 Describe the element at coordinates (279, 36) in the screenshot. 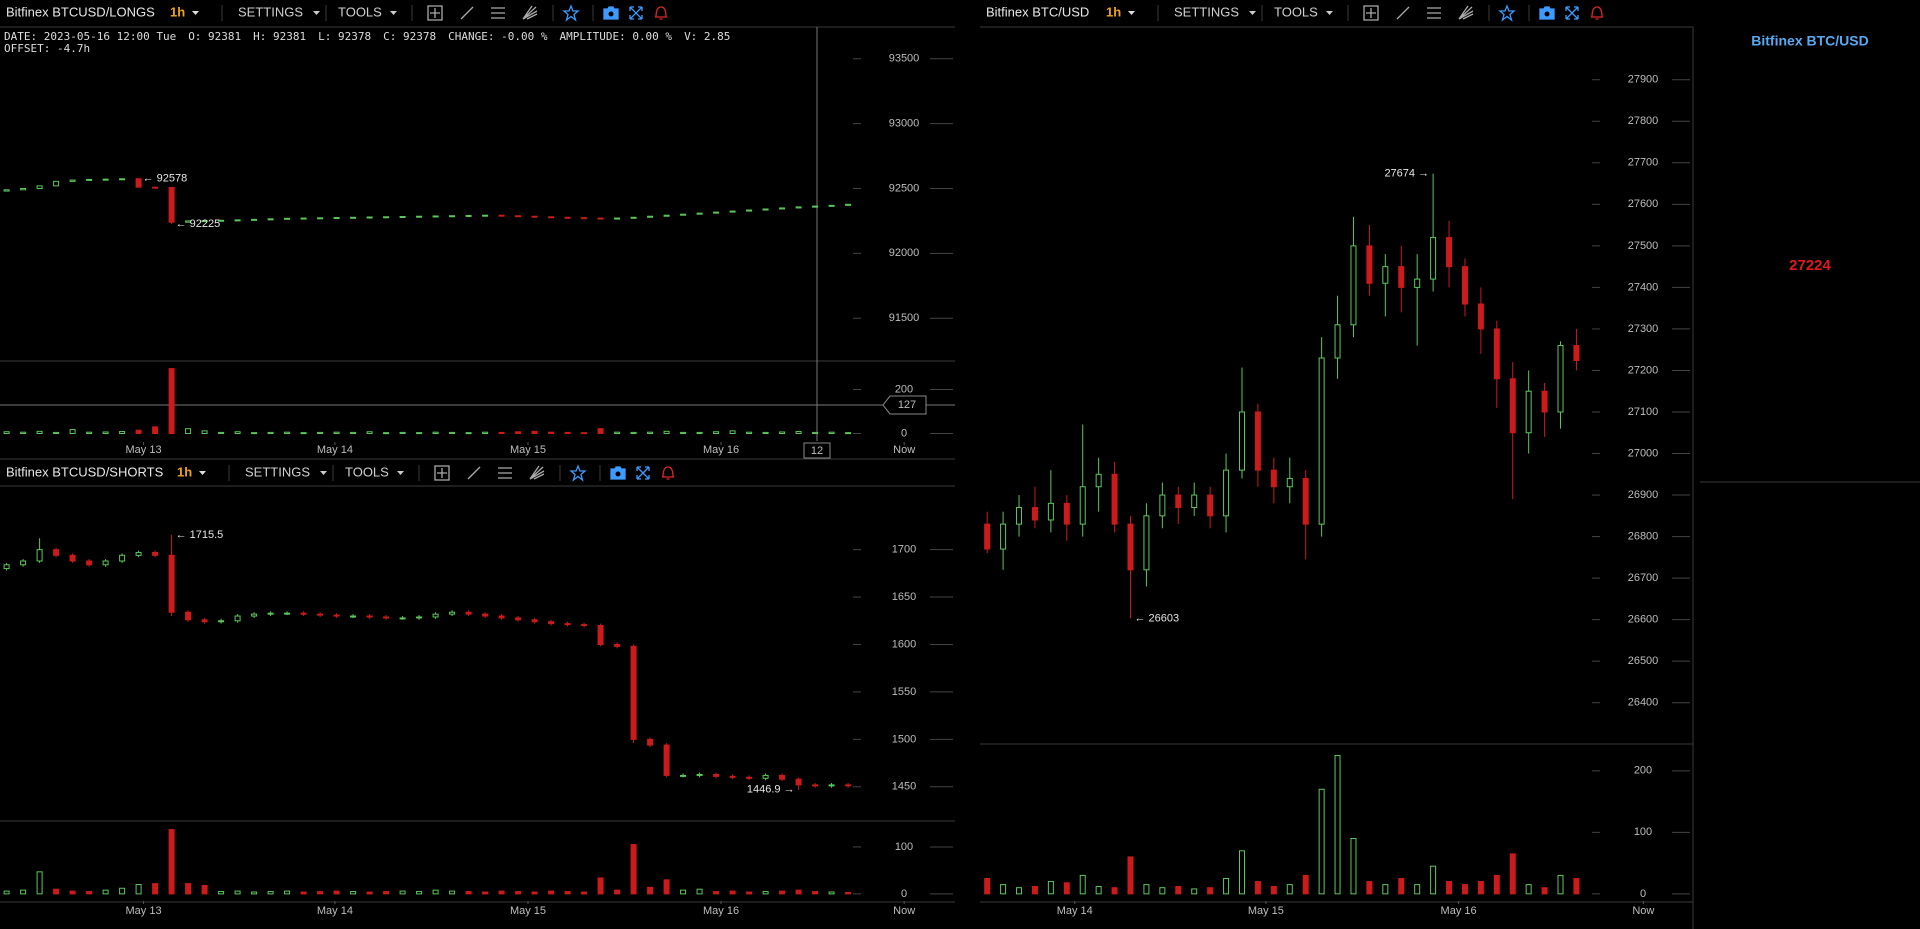

I see `info-high: H: 92381` at that location.